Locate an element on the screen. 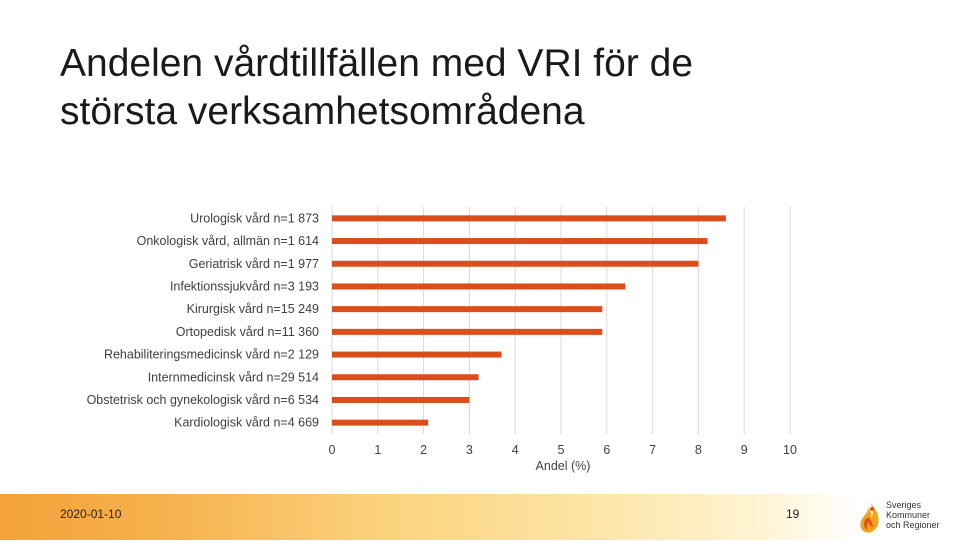 This screenshot has width=960, height=541. logo-line-3: och Regioner is located at coordinates (913, 525).